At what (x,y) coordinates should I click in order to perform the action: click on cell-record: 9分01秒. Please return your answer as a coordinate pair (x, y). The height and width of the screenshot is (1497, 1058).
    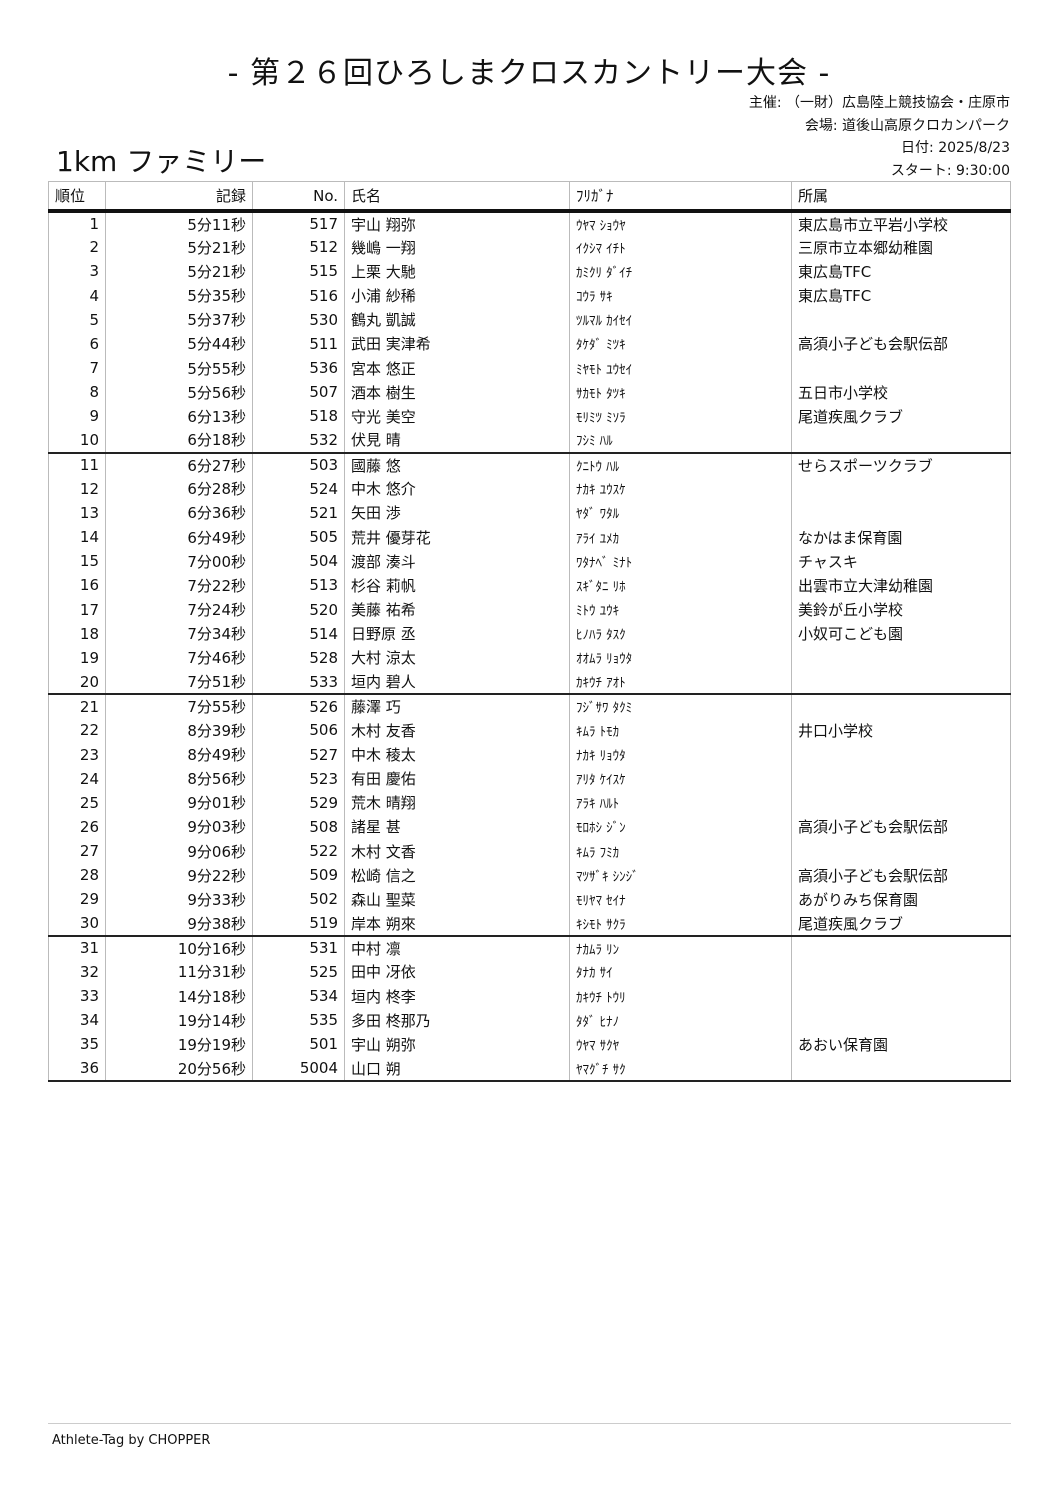
    Looking at the image, I should click on (179, 802).